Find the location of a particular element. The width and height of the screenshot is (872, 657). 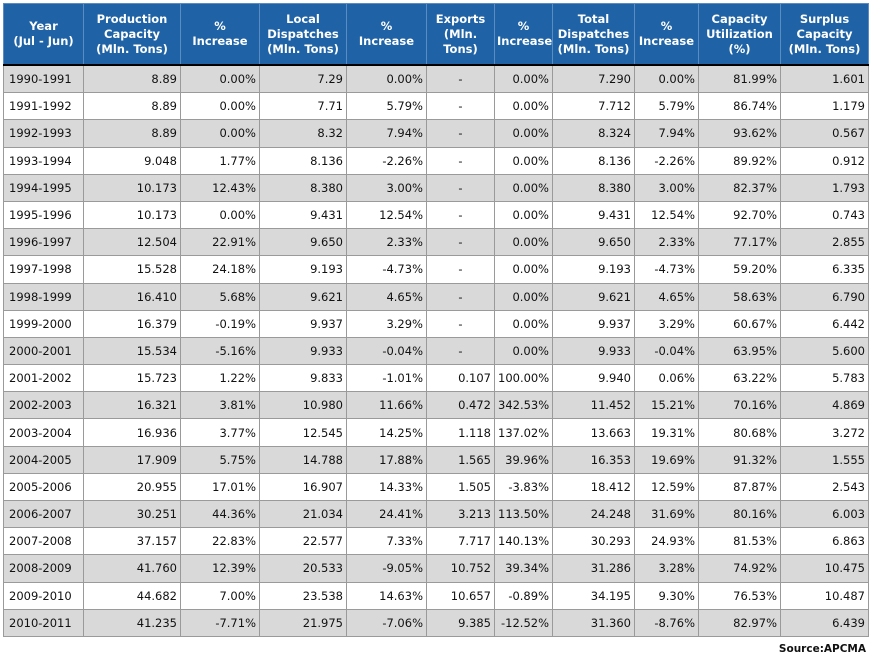

data-cell: 1.179 is located at coordinates (824, 106).